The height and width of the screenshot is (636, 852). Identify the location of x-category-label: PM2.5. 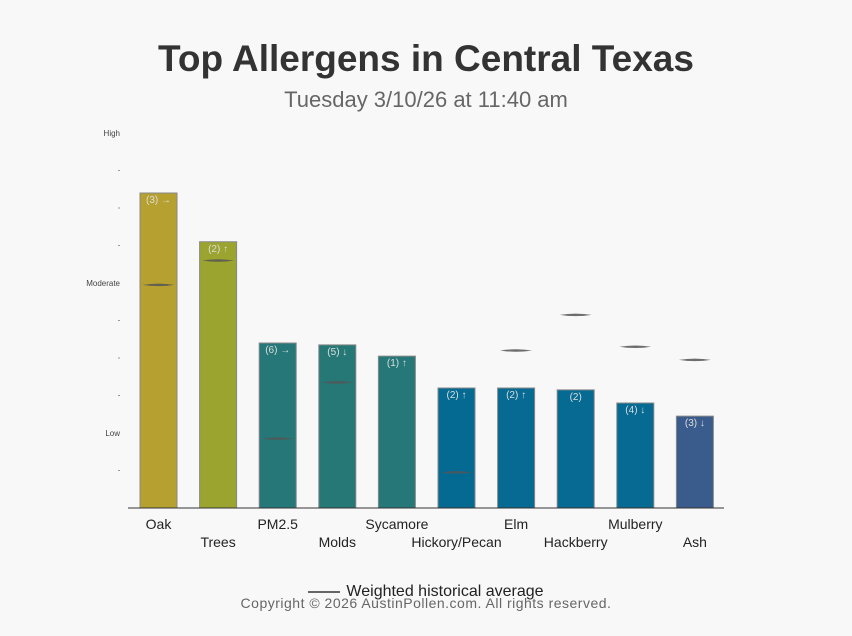
(277, 524).